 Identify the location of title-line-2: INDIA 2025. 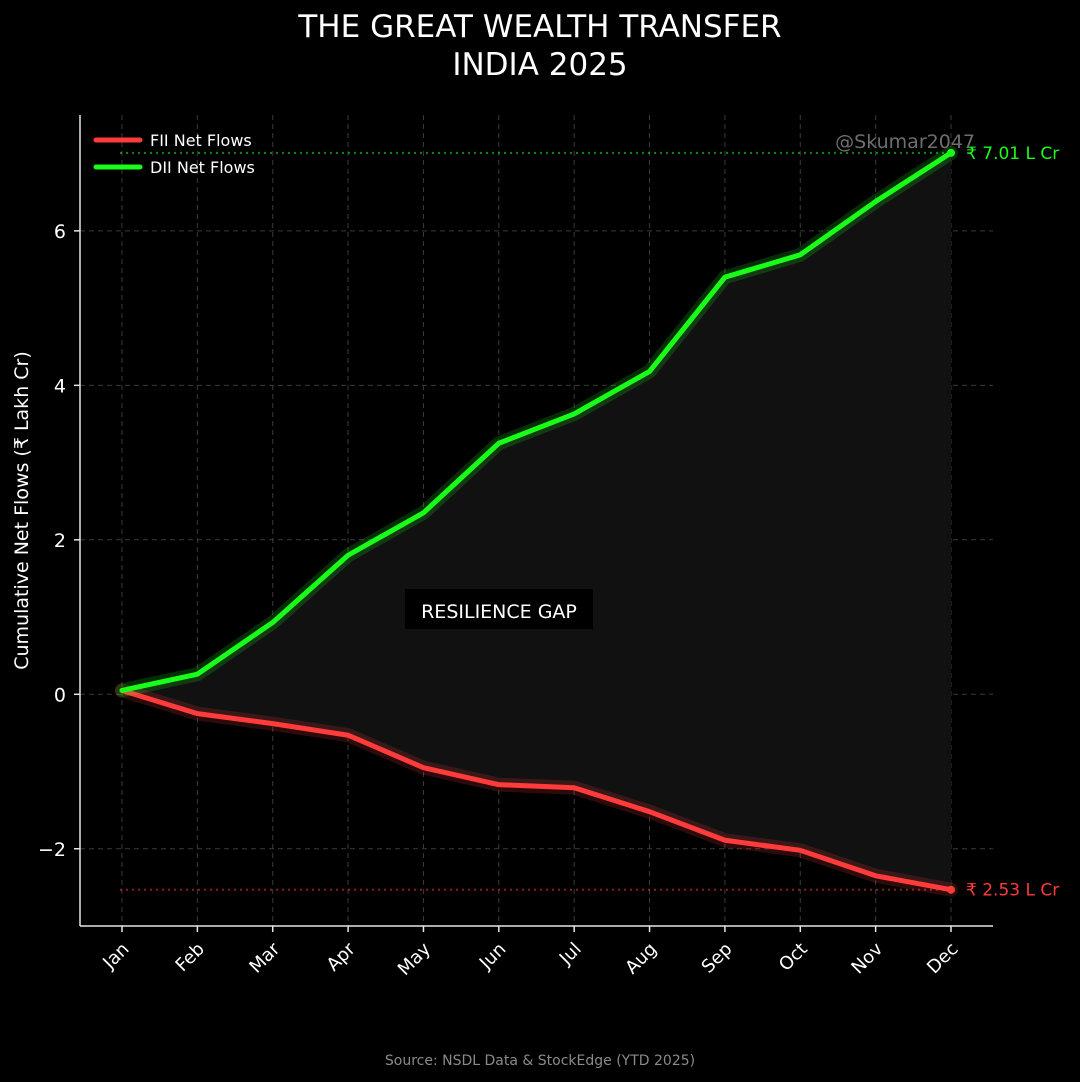
(540, 65).